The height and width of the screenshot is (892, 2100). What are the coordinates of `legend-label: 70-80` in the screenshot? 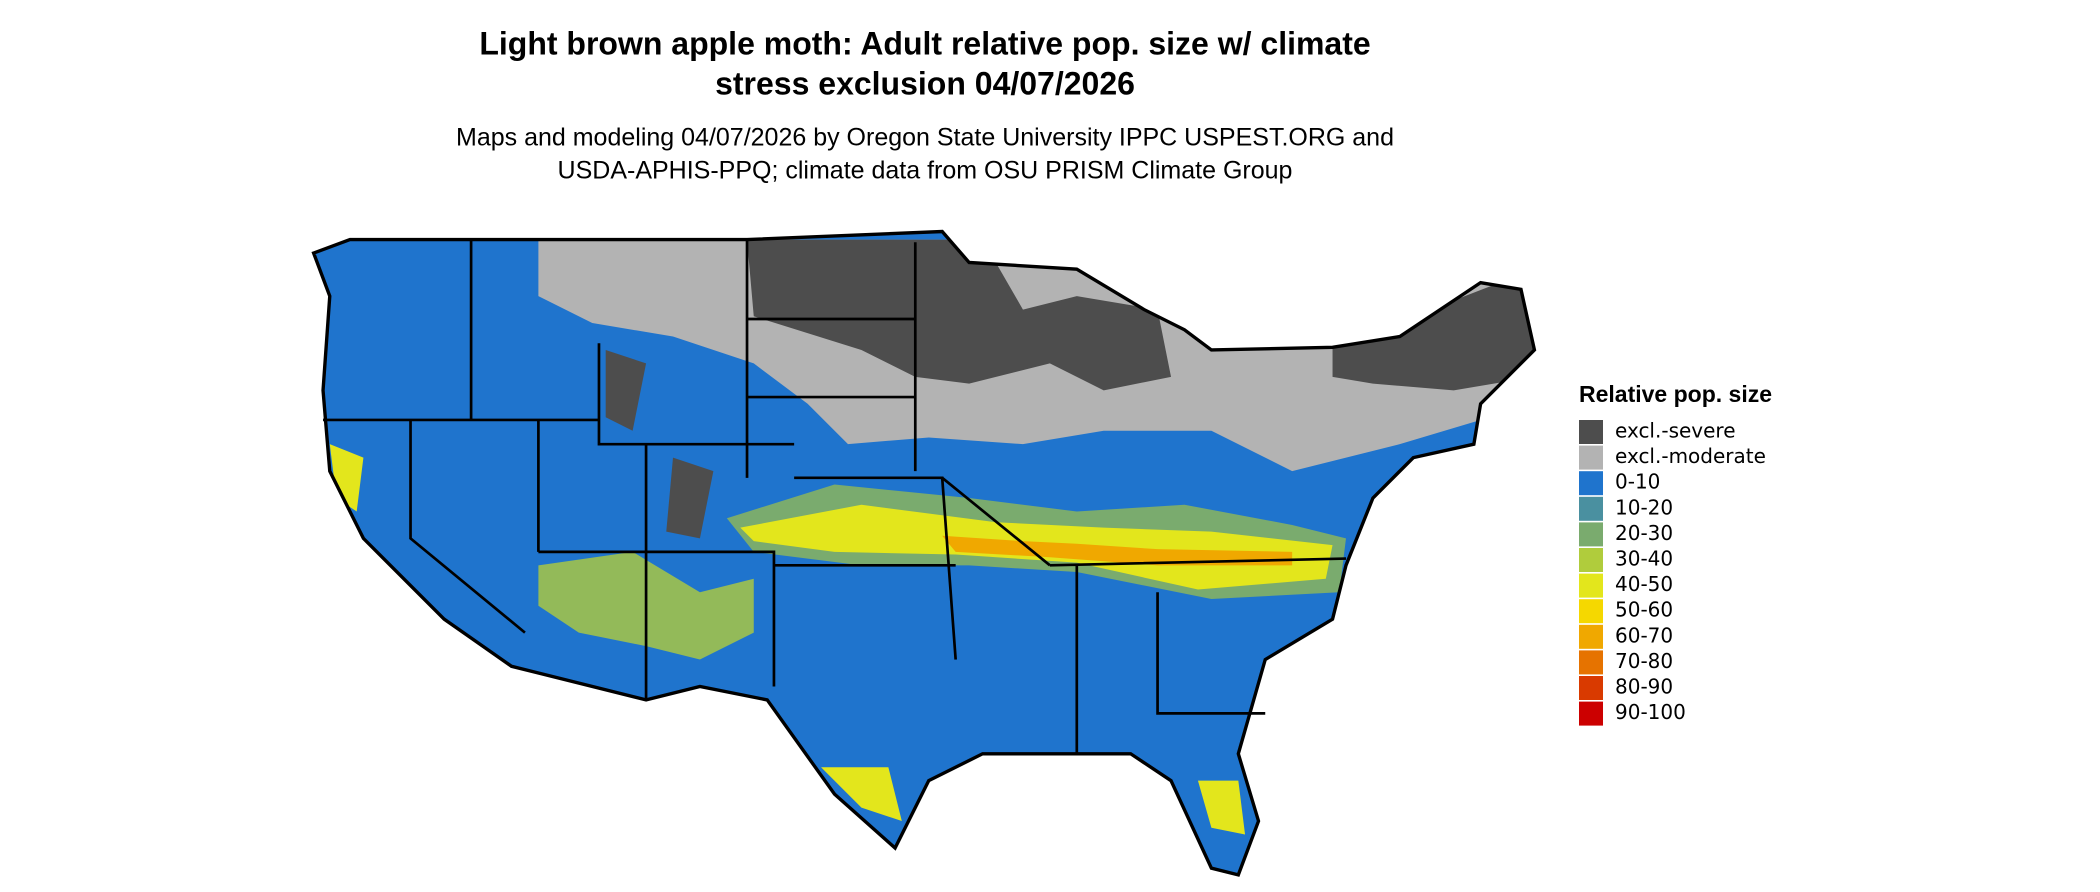 It's located at (1644, 661).